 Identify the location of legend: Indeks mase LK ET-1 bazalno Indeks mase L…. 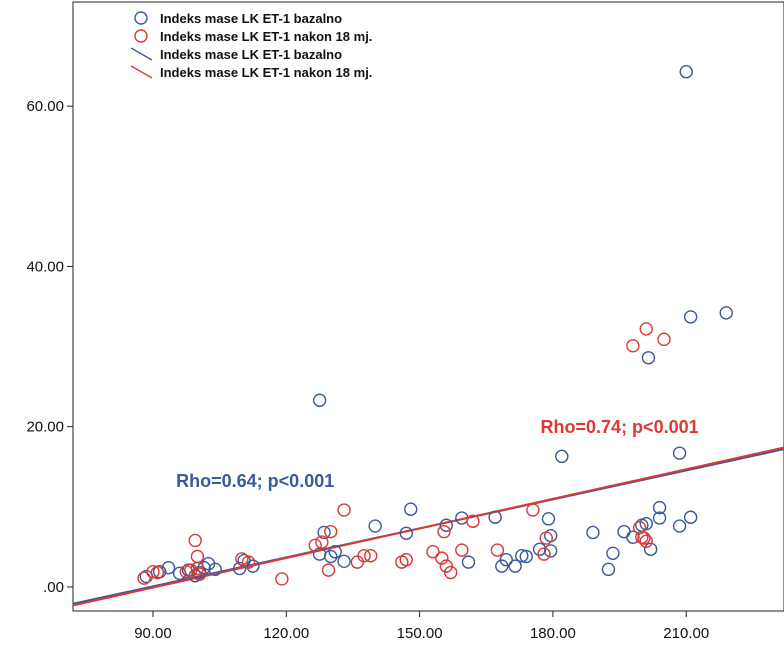
(251, 45).